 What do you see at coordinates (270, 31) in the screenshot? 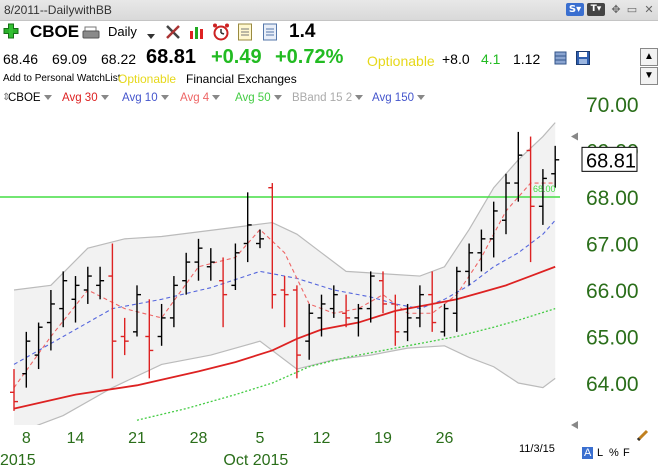
I see `document-icon` at bounding box center [270, 31].